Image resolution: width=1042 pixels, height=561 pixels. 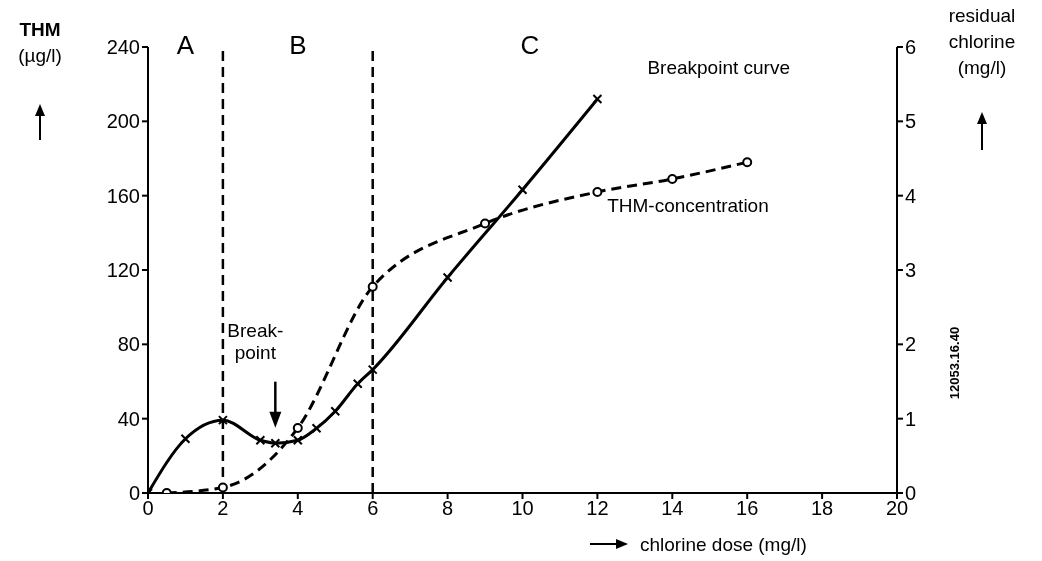 What do you see at coordinates (911, 47) in the screenshot?
I see `y2-tick-label: 6` at bounding box center [911, 47].